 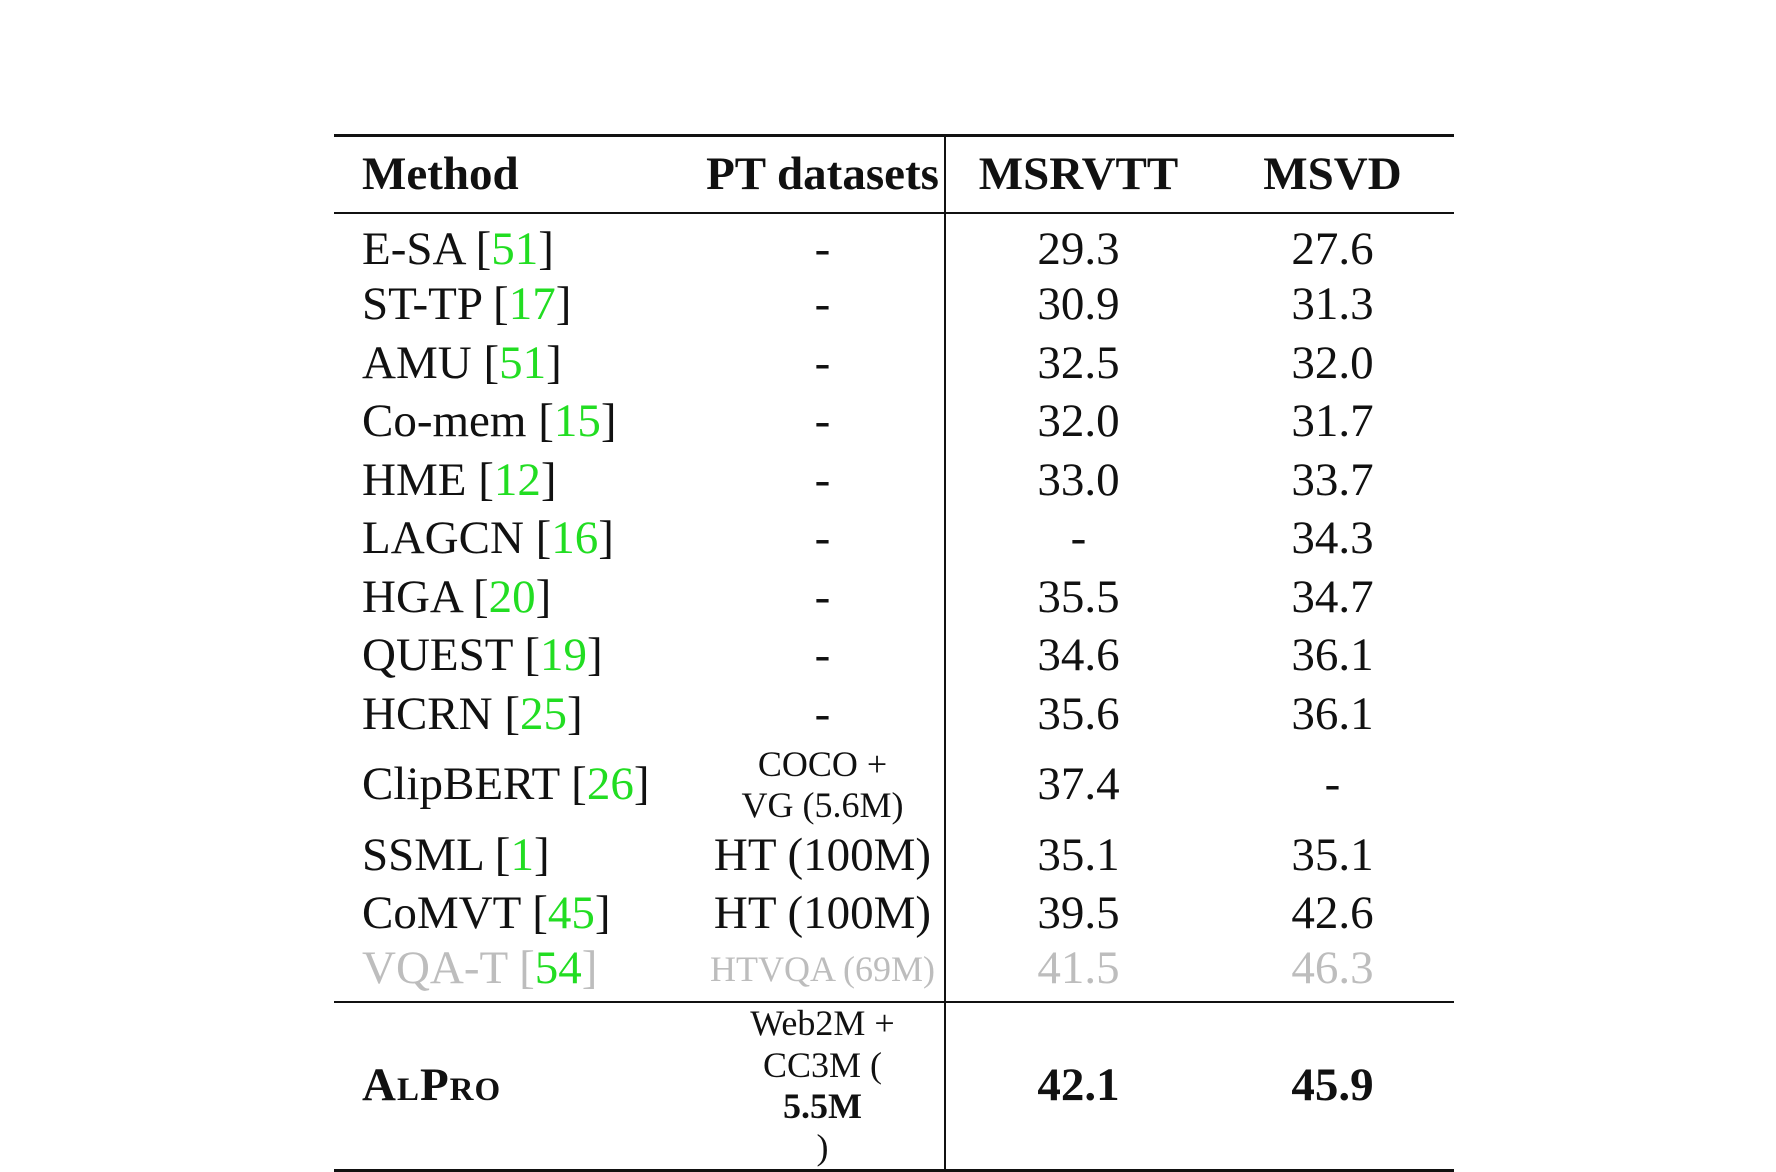 I want to click on msvd-cell: 31.3, so click(x=1332, y=304).